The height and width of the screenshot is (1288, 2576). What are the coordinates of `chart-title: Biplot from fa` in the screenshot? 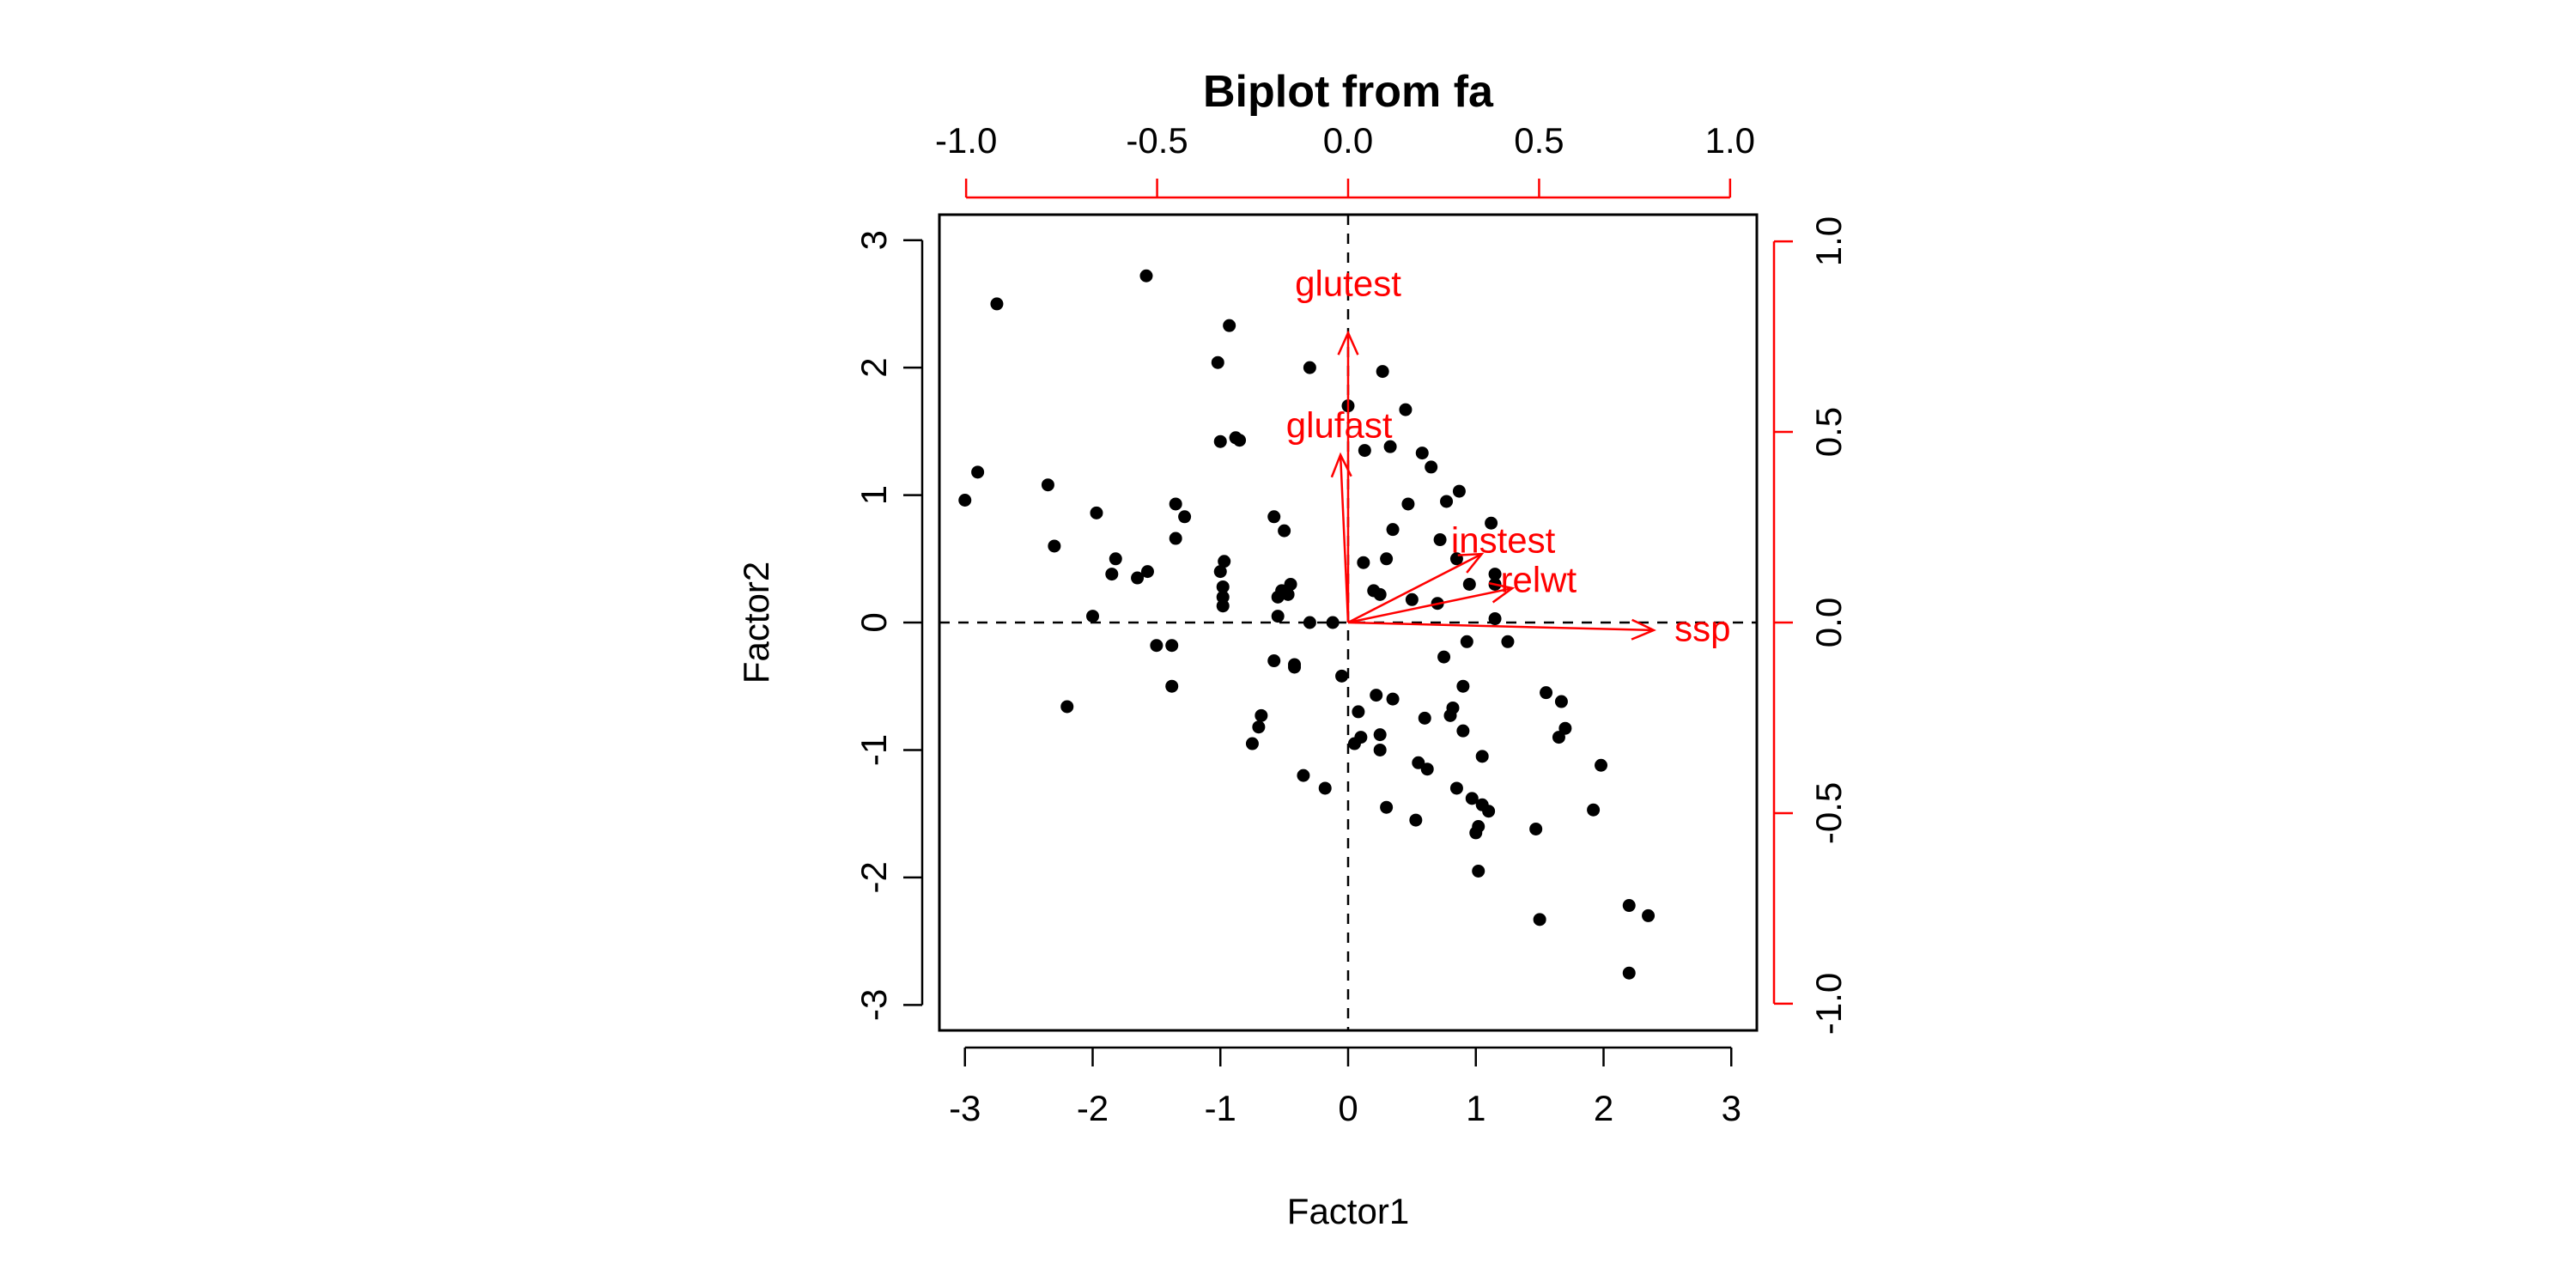 It's located at (1349, 92).